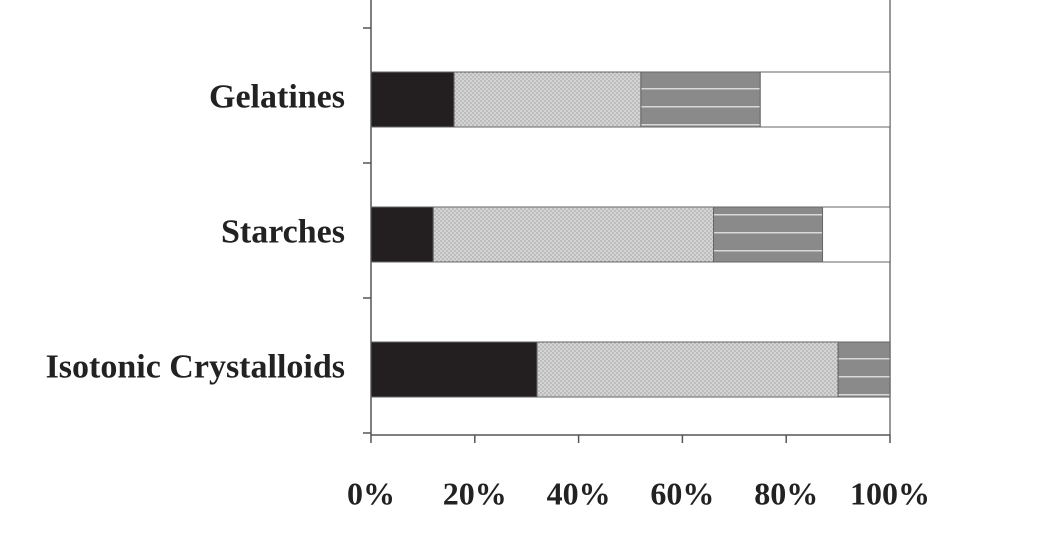 This screenshot has width=1047, height=541. I want to click on x-tick-label: 100%, so click(890, 493).